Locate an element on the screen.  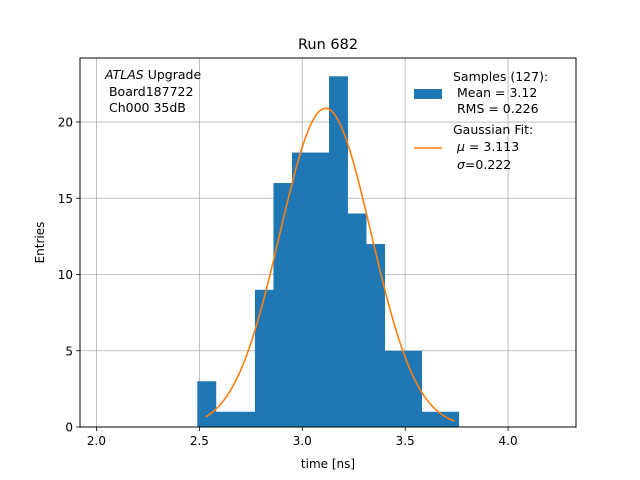
legend-samples-rms: RMS = 0.226 is located at coordinates (496, 108).